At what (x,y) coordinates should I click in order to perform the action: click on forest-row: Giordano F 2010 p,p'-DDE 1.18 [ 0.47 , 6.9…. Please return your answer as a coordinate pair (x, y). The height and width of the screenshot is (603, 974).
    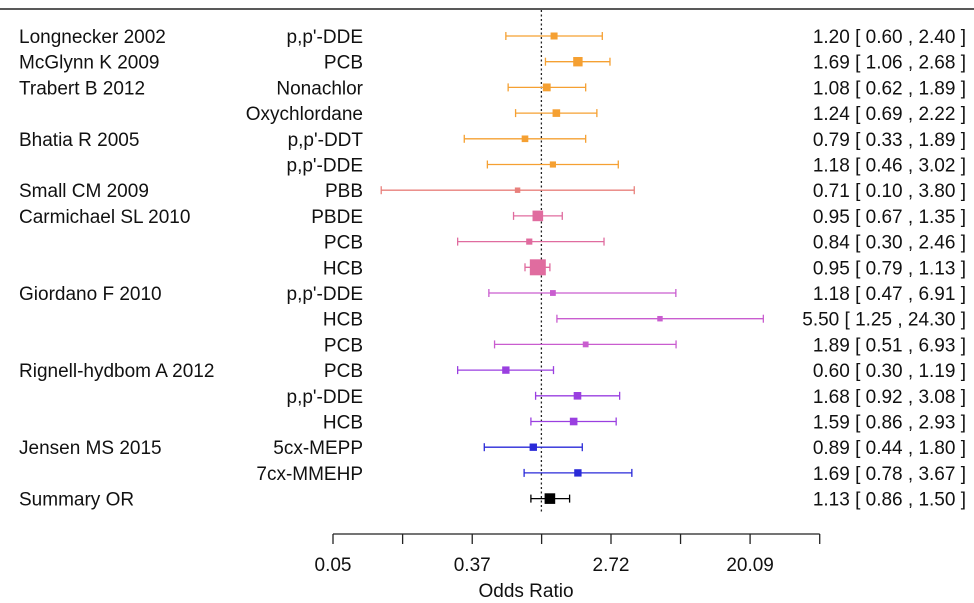
    Looking at the image, I should click on (492, 294).